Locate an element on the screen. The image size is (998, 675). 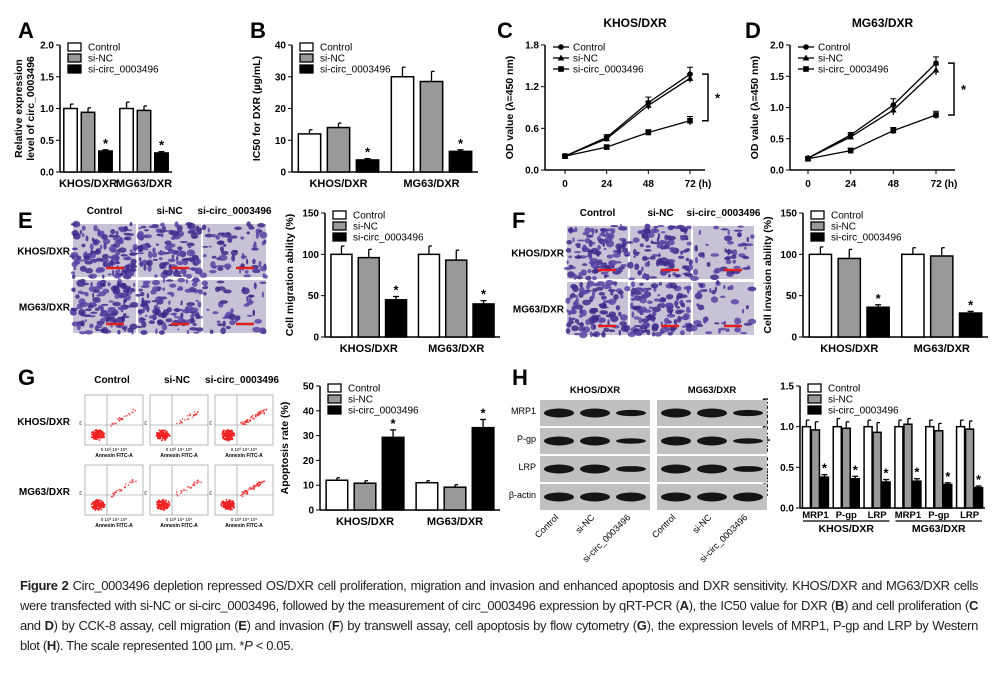
condition-label: Control is located at coordinates (112, 380).